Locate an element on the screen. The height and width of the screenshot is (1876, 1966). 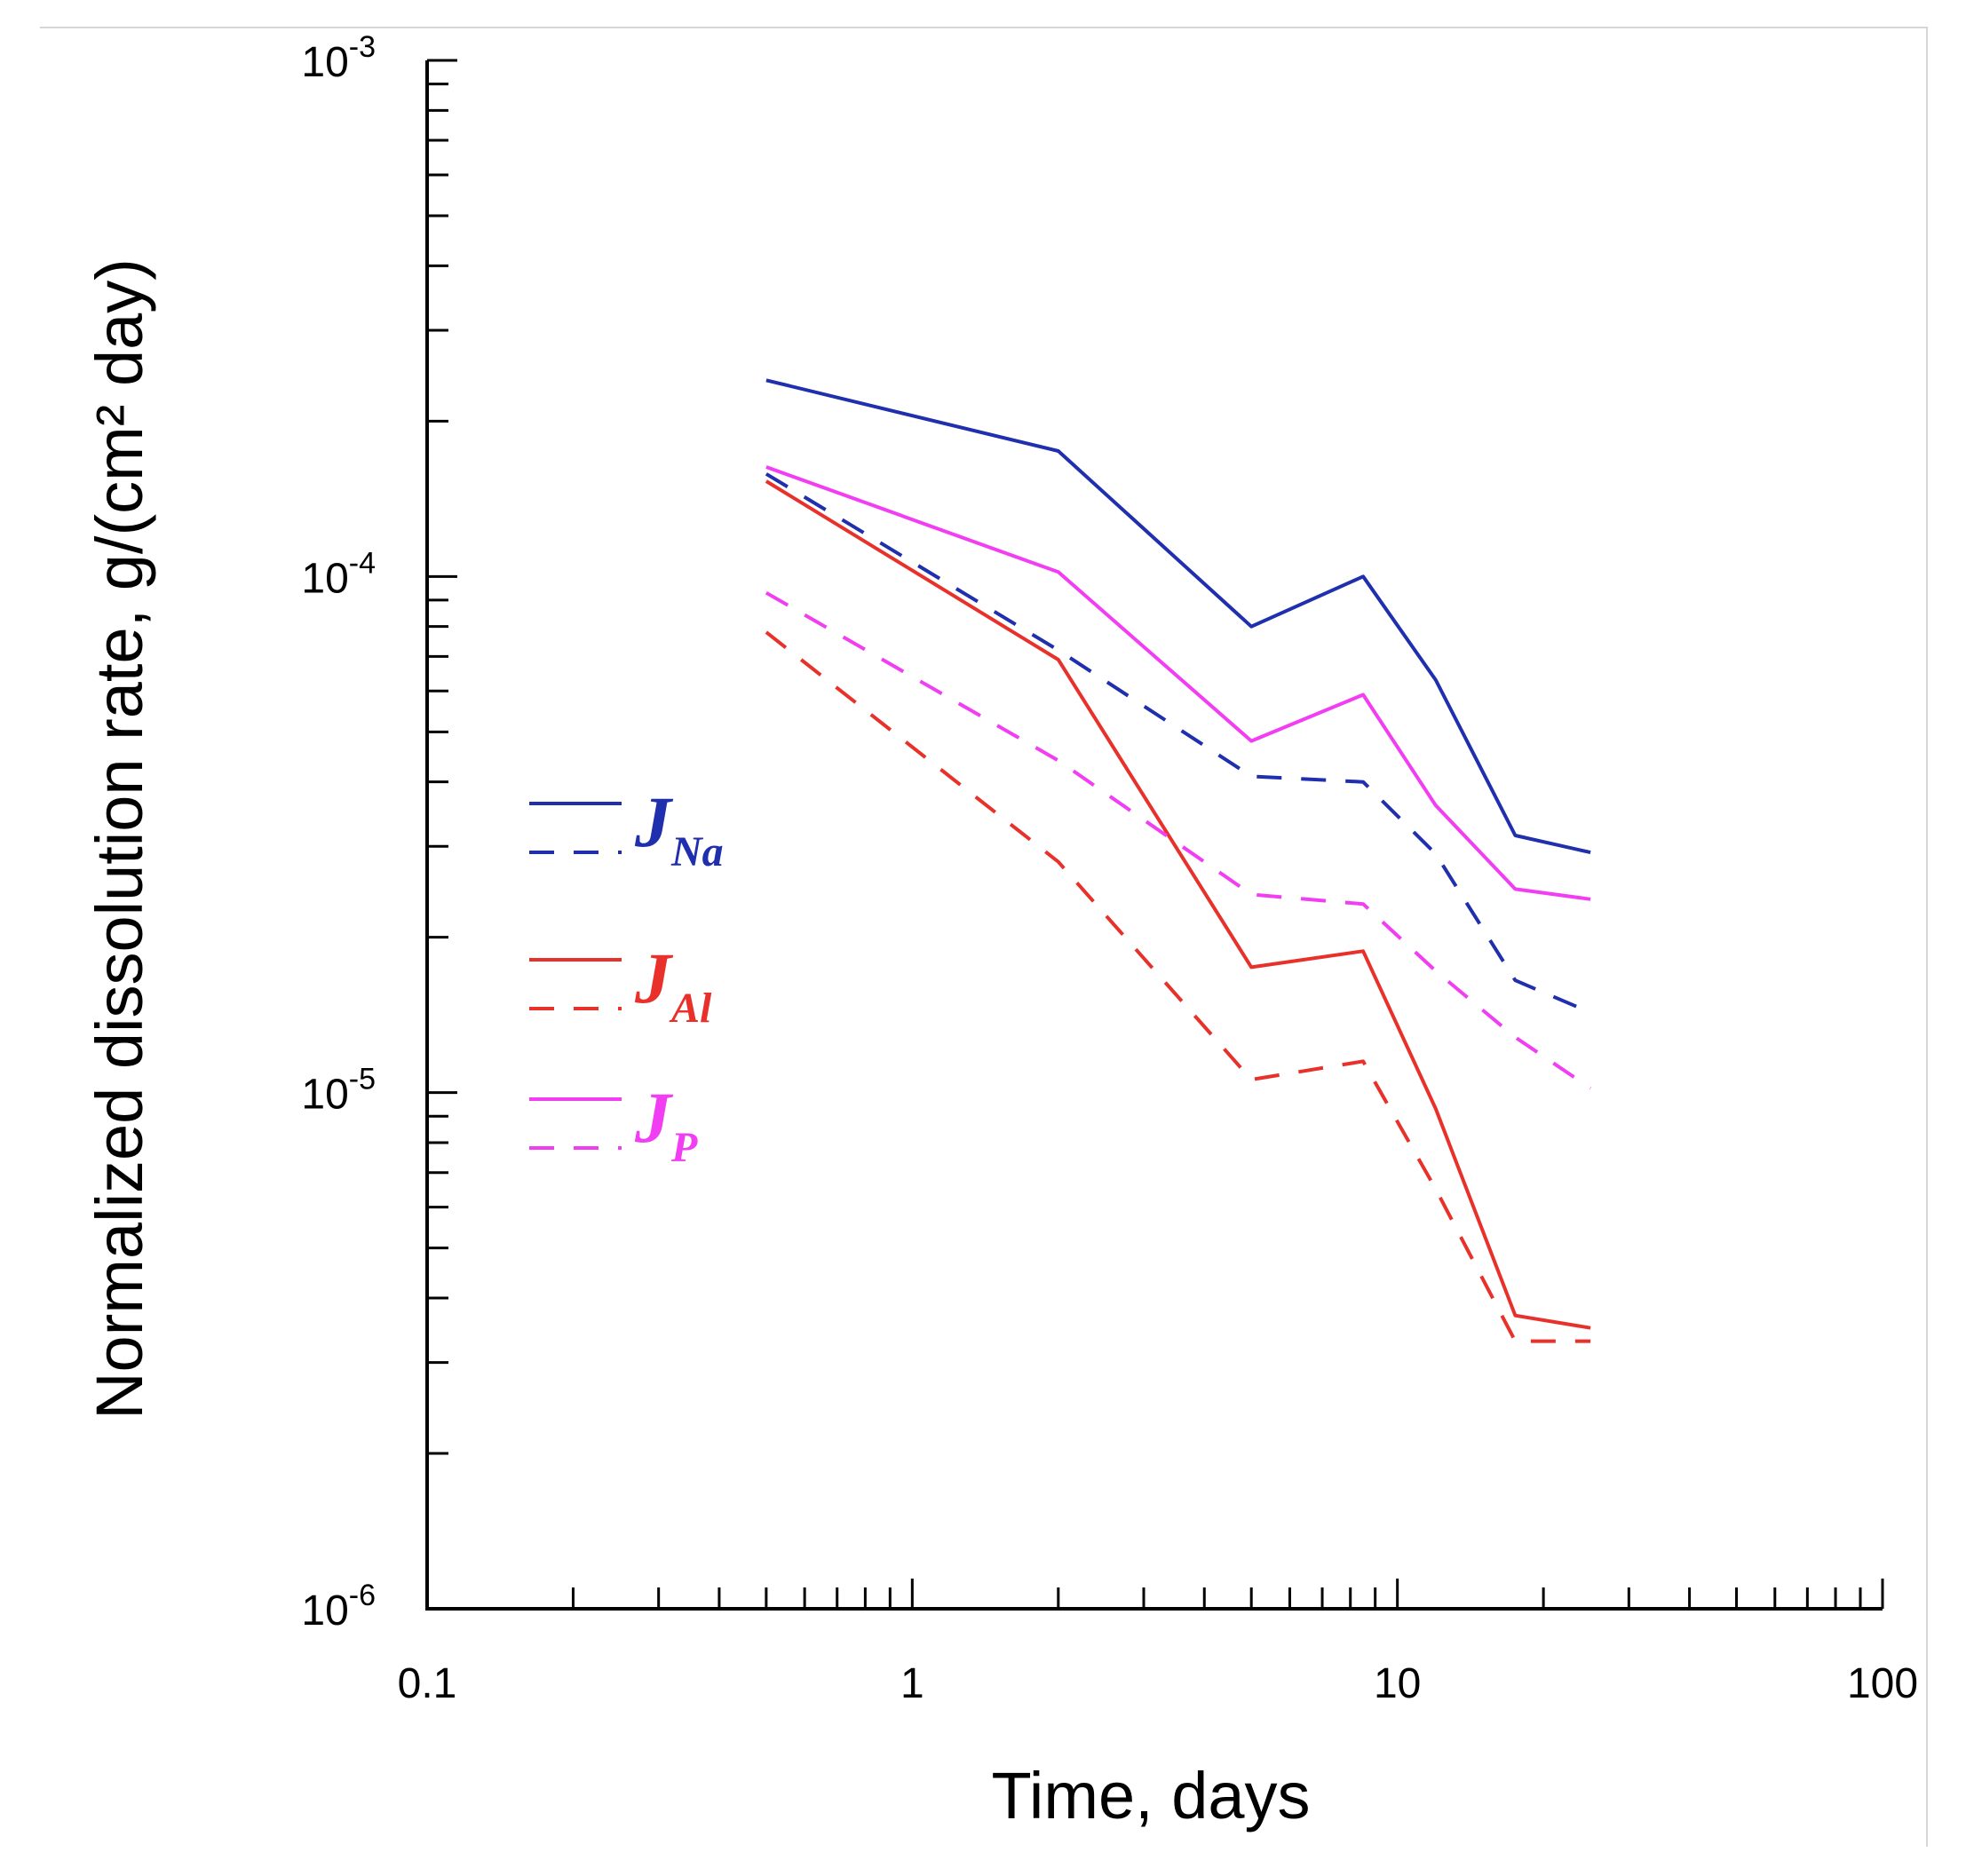
x-axis-title: Time, days is located at coordinates (1150, 1795).